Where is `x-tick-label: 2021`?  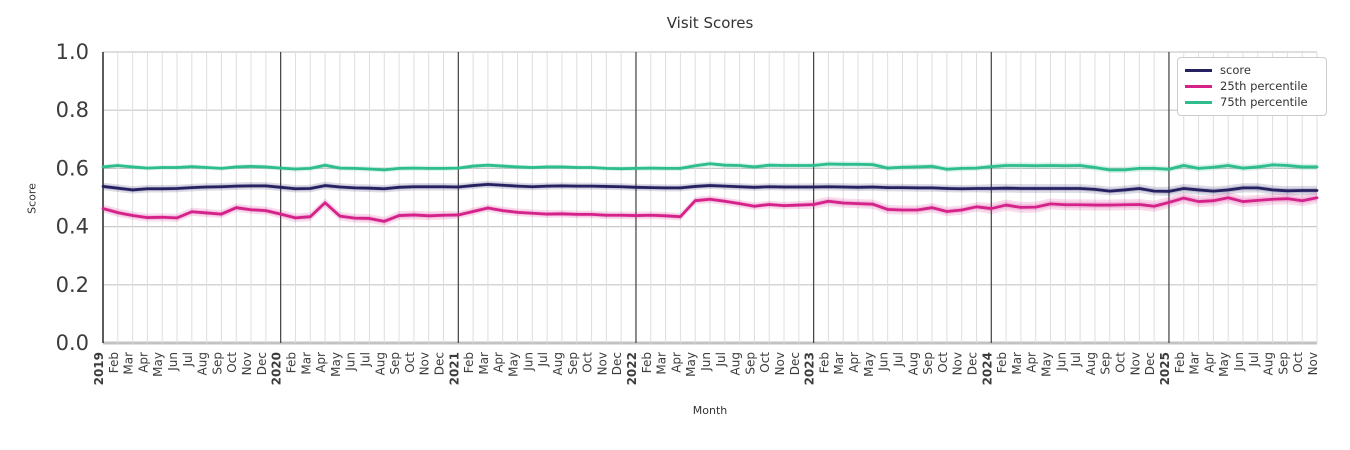
x-tick-label: 2021 is located at coordinates (454, 368).